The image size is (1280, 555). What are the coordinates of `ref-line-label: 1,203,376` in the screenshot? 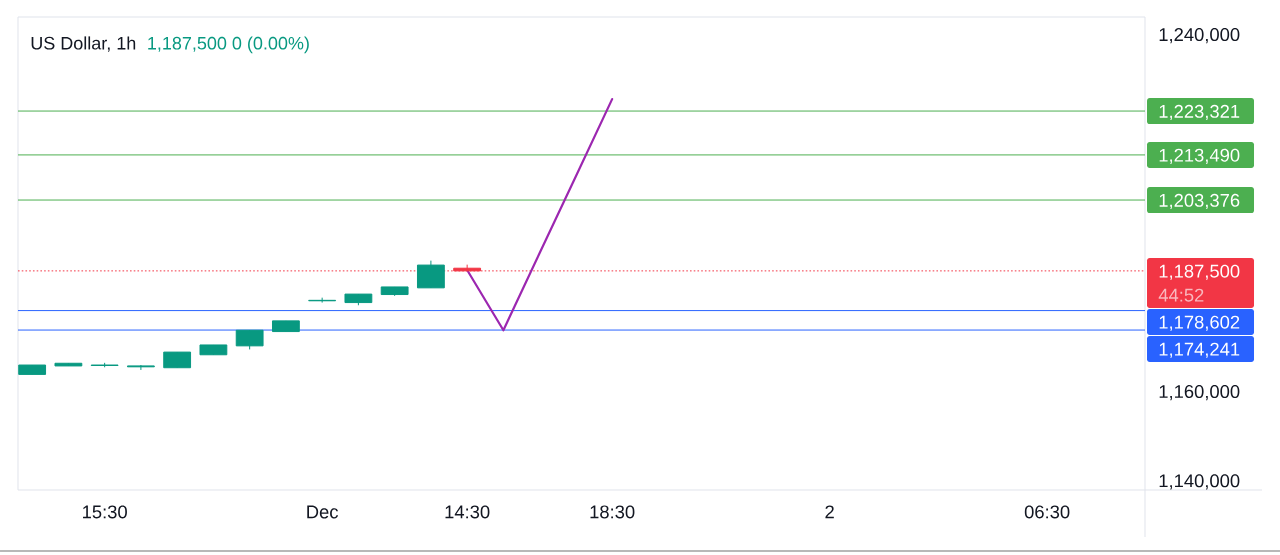 It's located at (1199, 201).